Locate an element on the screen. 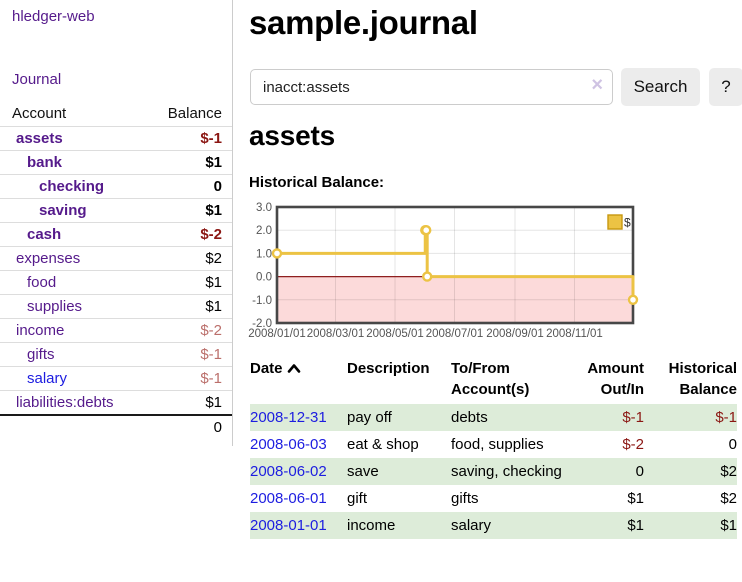 The height and width of the screenshot is (582, 742). plot-border is located at coordinates (455, 265).